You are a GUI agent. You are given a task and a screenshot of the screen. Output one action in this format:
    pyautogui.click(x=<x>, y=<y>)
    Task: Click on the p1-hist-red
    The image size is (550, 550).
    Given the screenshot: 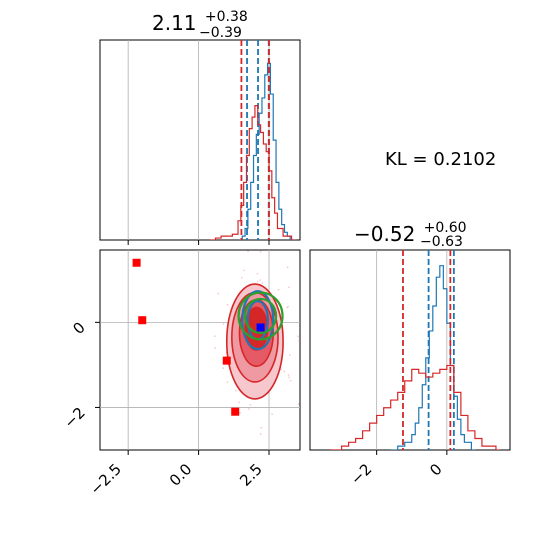 What is the action you would take?
    pyautogui.click(x=252, y=172)
    